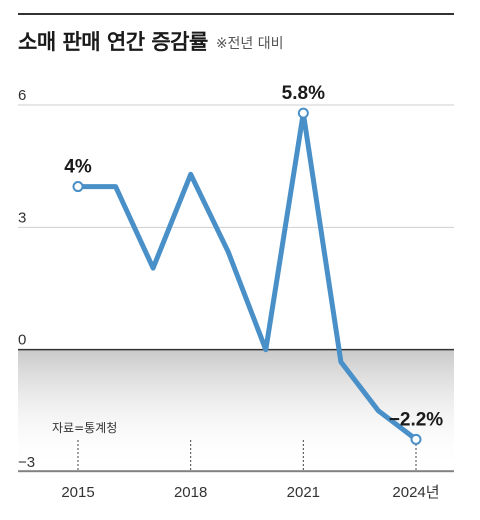 The height and width of the screenshot is (520, 480). What do you see at coordinates (22, 217) in the screenshot?
I see `y-tick-label: 3` at bounding box center [22, 217].